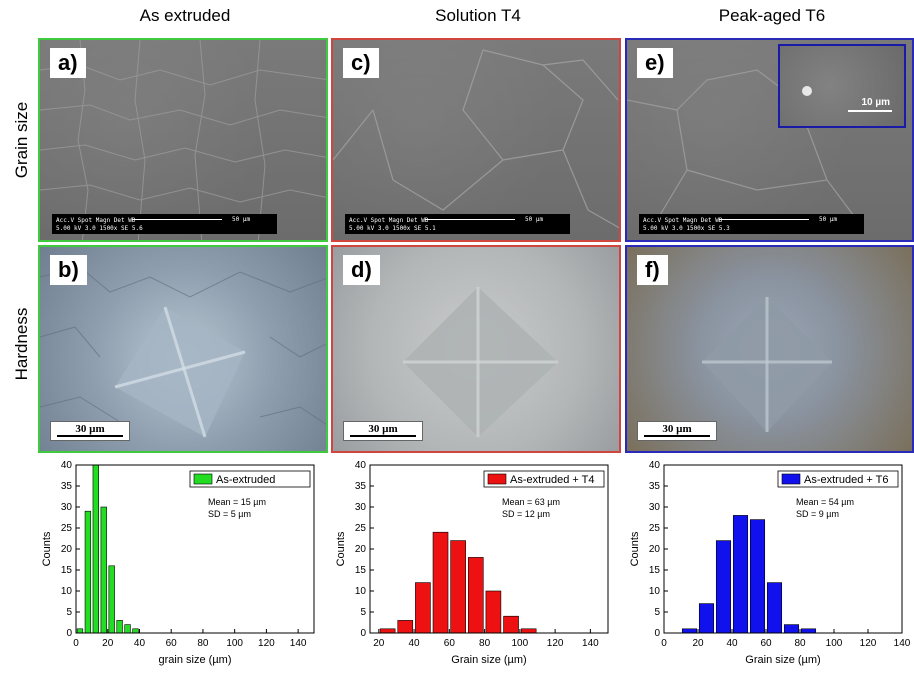 Image resolution: width=914 pixels, height=677 pixels. I want to click on x-tick-label: 0, so click(664, 643).